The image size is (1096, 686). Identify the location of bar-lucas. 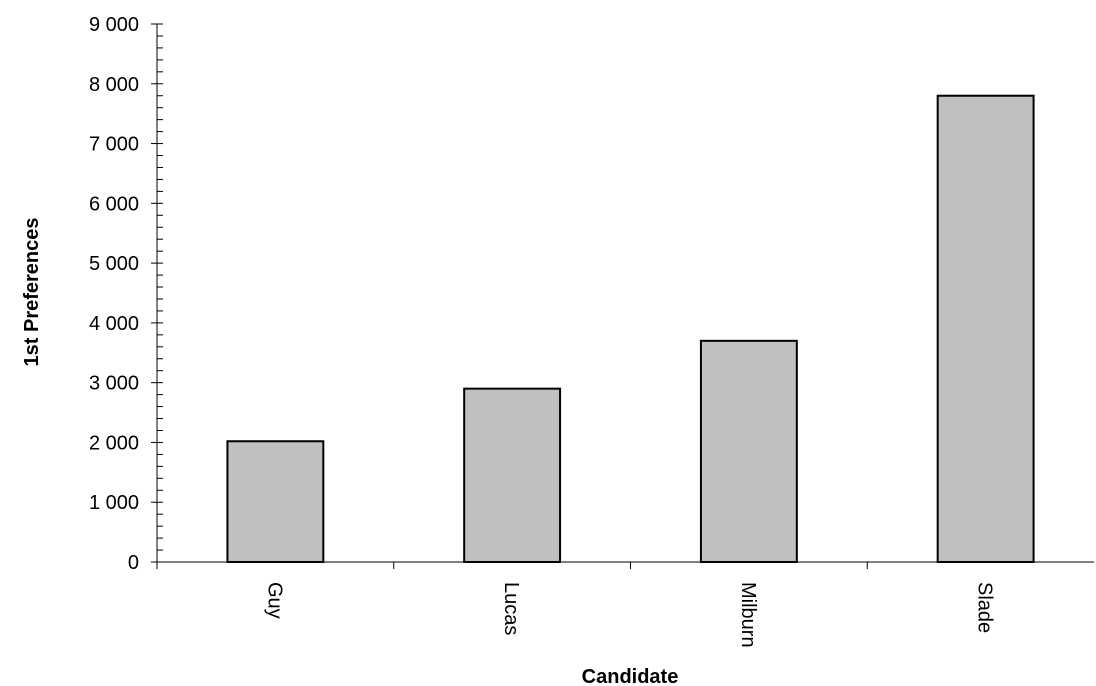
(512, 475).